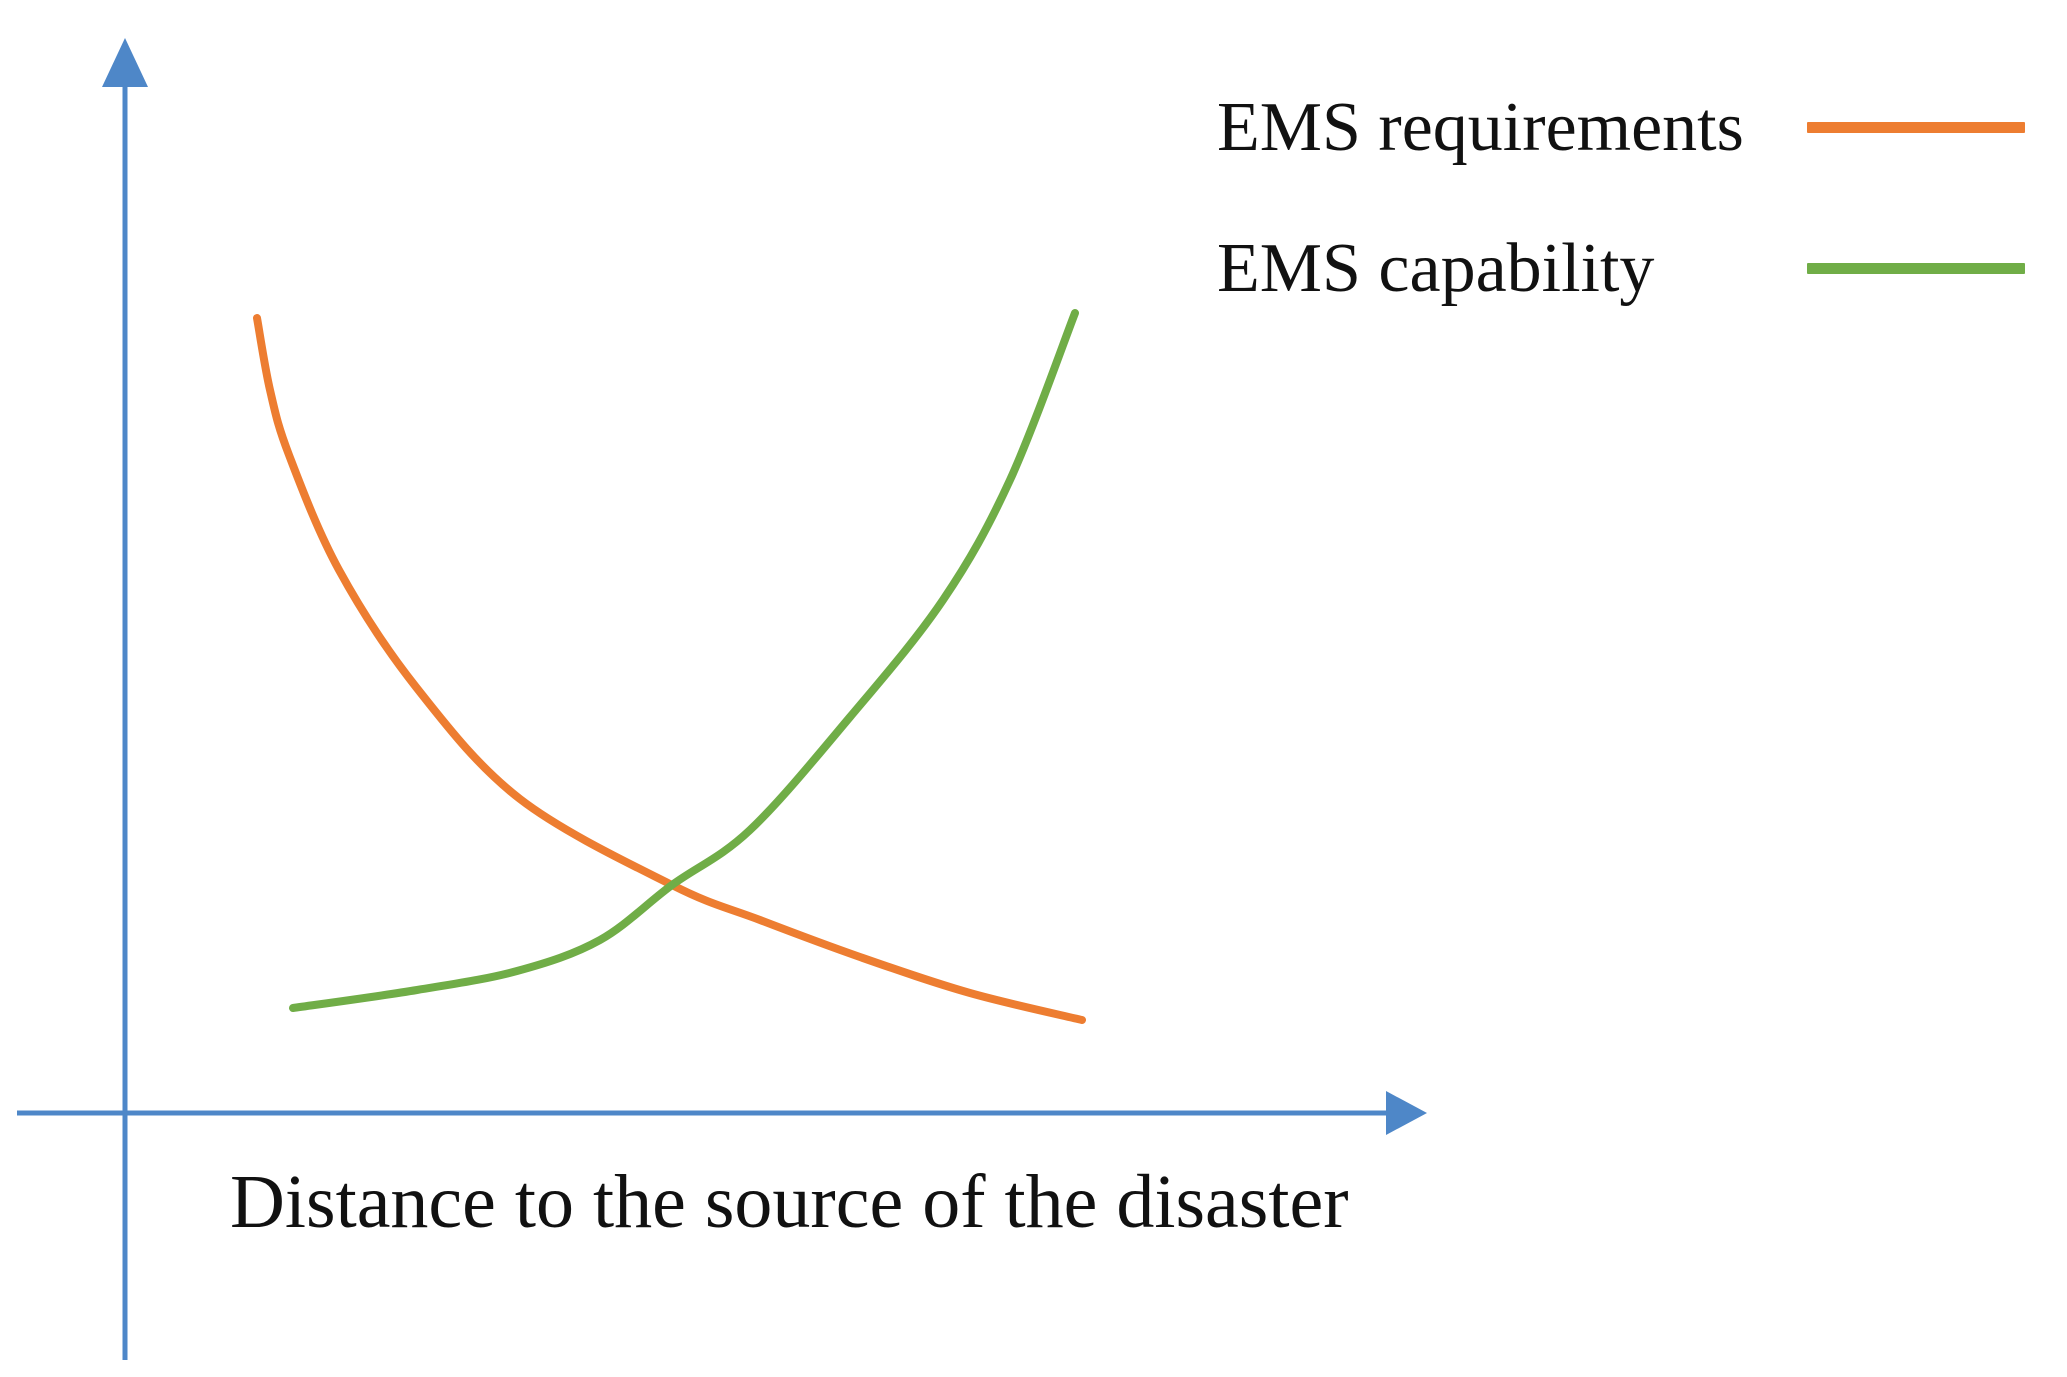  What do you see at coordinates (125, 62) in the screenshot?
I see `y-axis-arrowhead-icon` at bounding box center [125, 62].